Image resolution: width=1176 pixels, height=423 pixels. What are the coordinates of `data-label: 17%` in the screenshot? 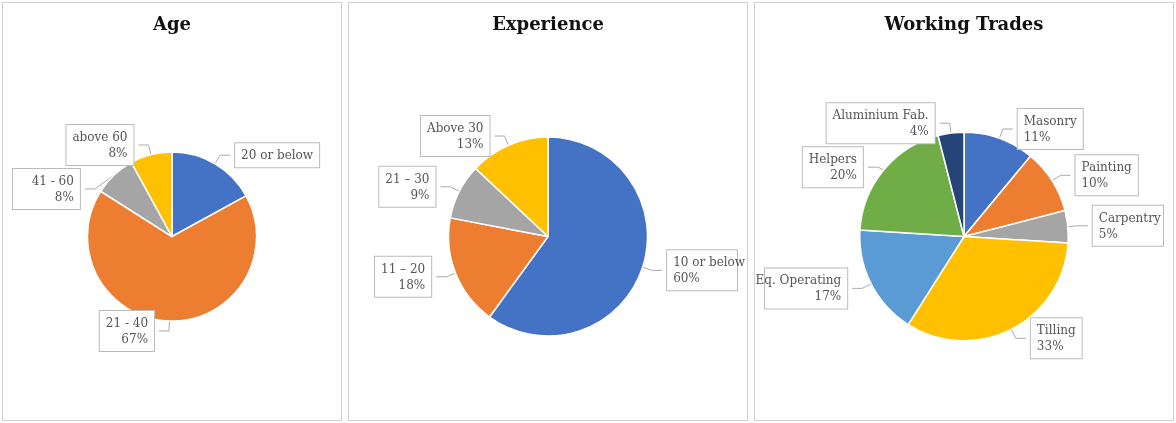 It's located at (828, 296).